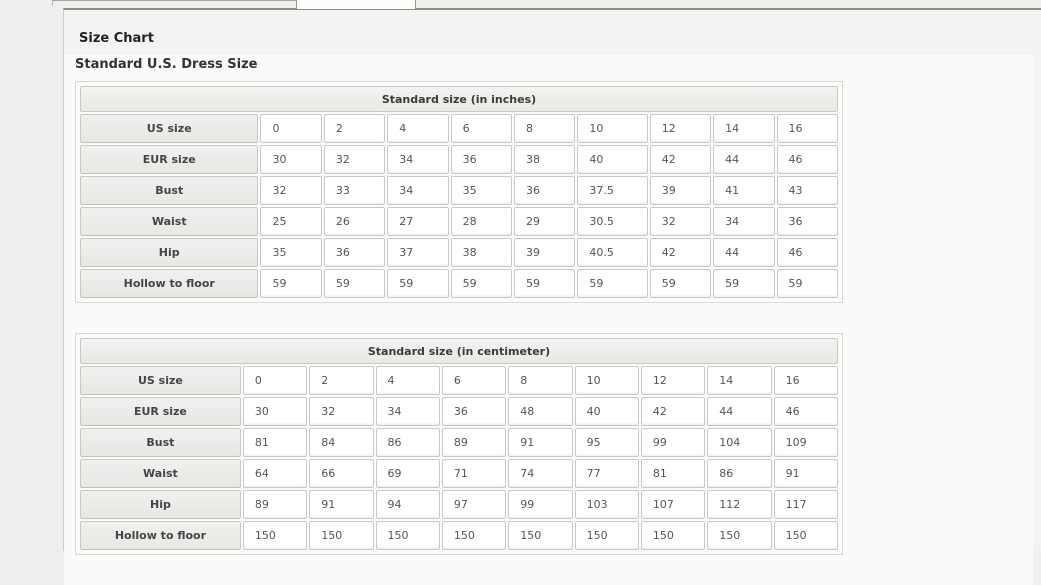  What do you see at coordinates (805, 504) in the screenshot?
I see `size-value-cell: 117` at bounding box center [805, 504].